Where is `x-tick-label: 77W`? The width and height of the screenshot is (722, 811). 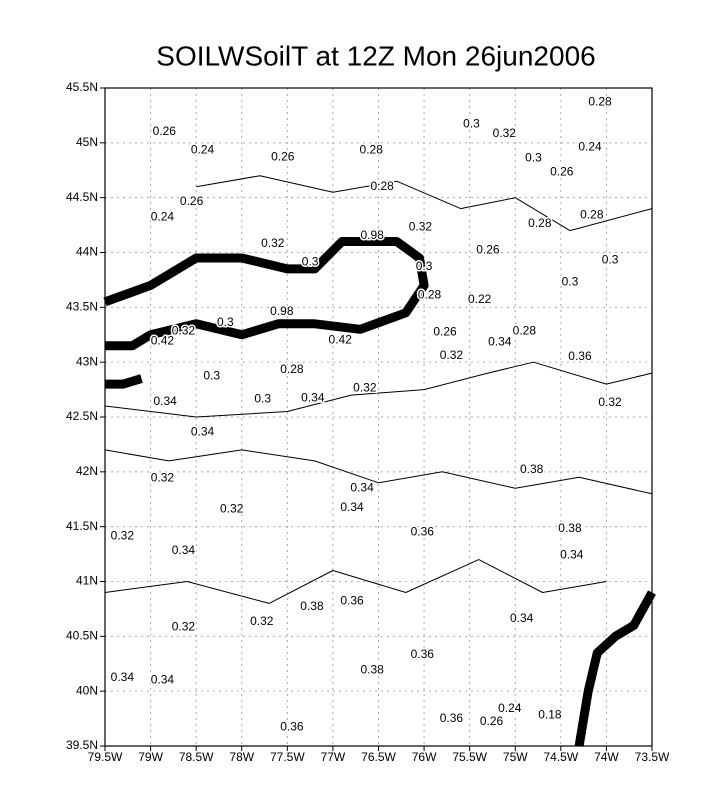 x-tick-label: 77W is located at coordinates (333, 757).